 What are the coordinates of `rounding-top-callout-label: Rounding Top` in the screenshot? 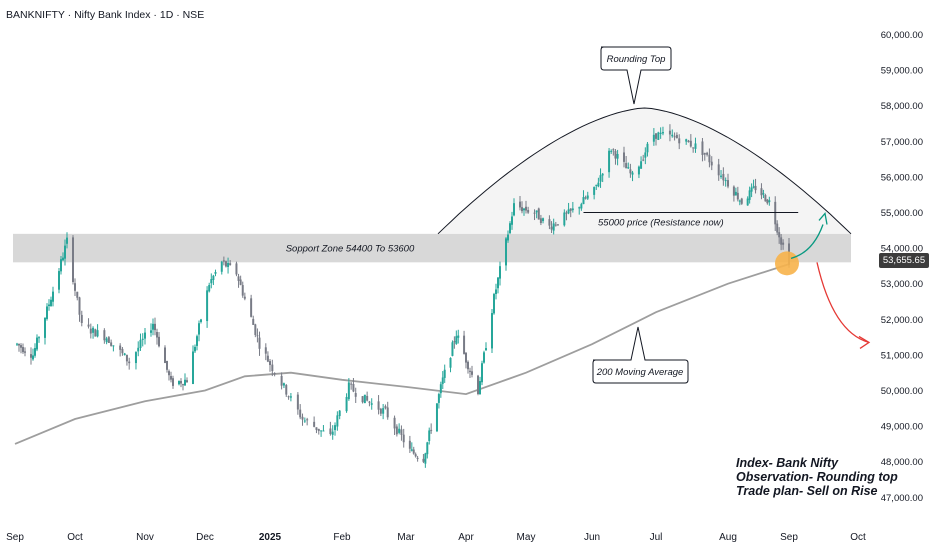 It's located at (636, 59).